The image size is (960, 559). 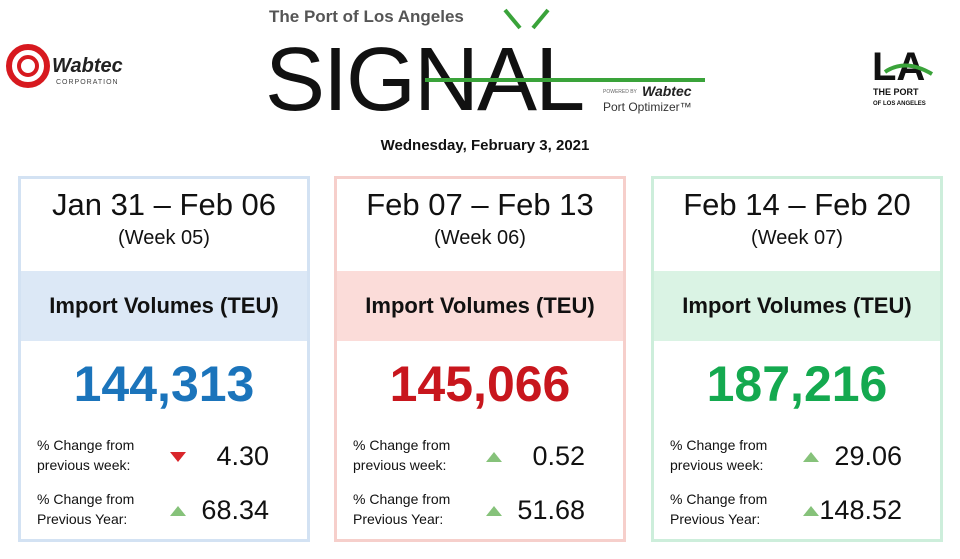 I want to click on wabtec-name: Wabtec, so click(x=87, y=66).